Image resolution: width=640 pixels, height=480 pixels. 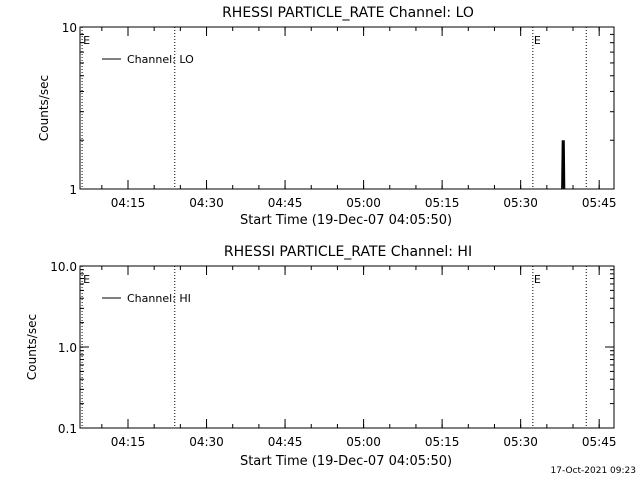 I want to click on panel-lo-series, so click(x=563, y=165).